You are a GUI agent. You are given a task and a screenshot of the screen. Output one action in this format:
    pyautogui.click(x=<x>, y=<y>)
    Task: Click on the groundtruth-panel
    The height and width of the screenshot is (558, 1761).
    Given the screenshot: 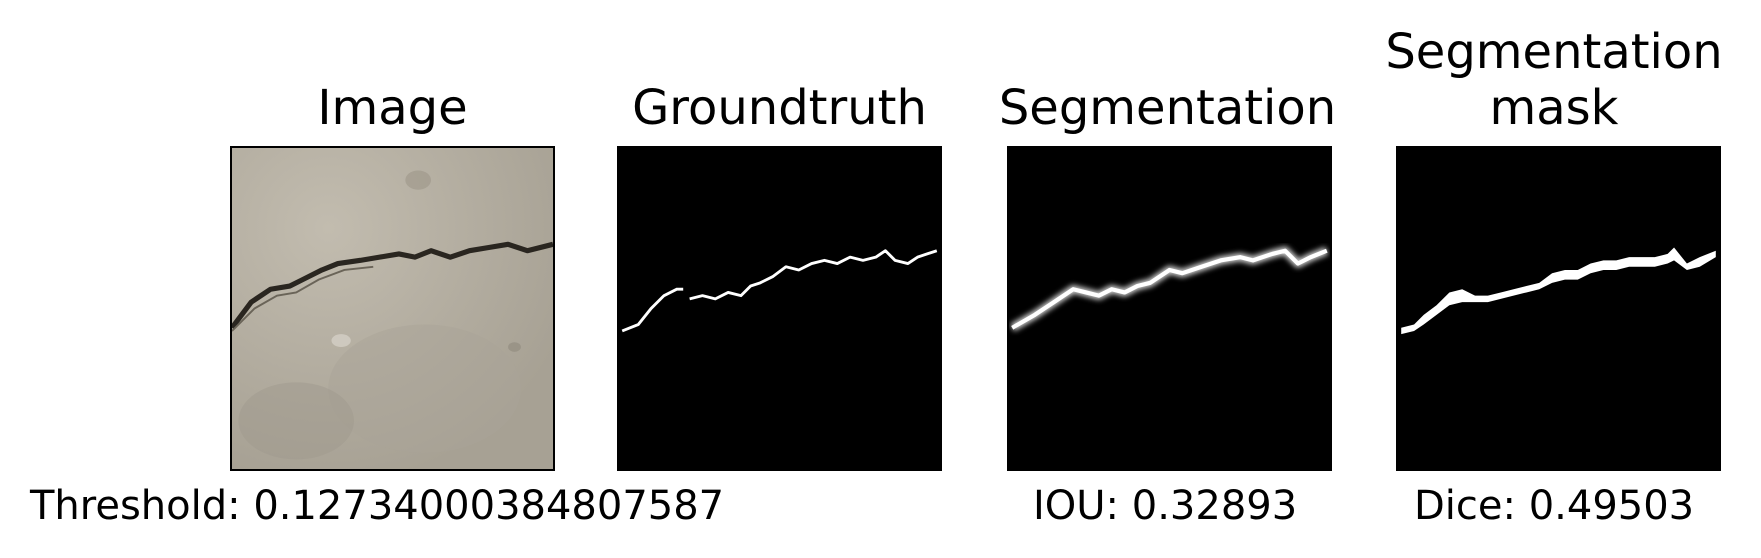 What is the action you would take?
    pyautogui.click(x=779, y=308)
    